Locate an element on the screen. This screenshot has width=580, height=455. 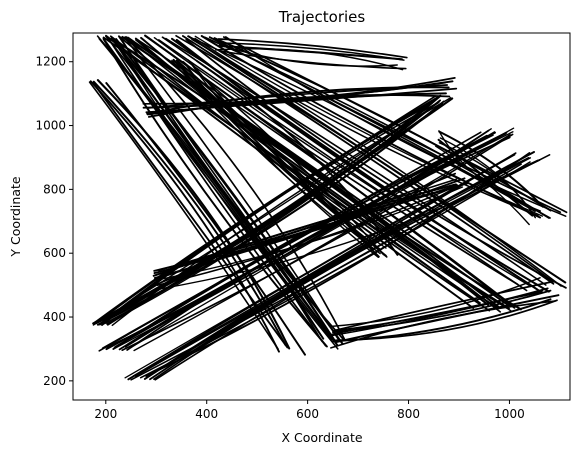
x-axis-label: X Coordinate is located at coordinates (321, 437).